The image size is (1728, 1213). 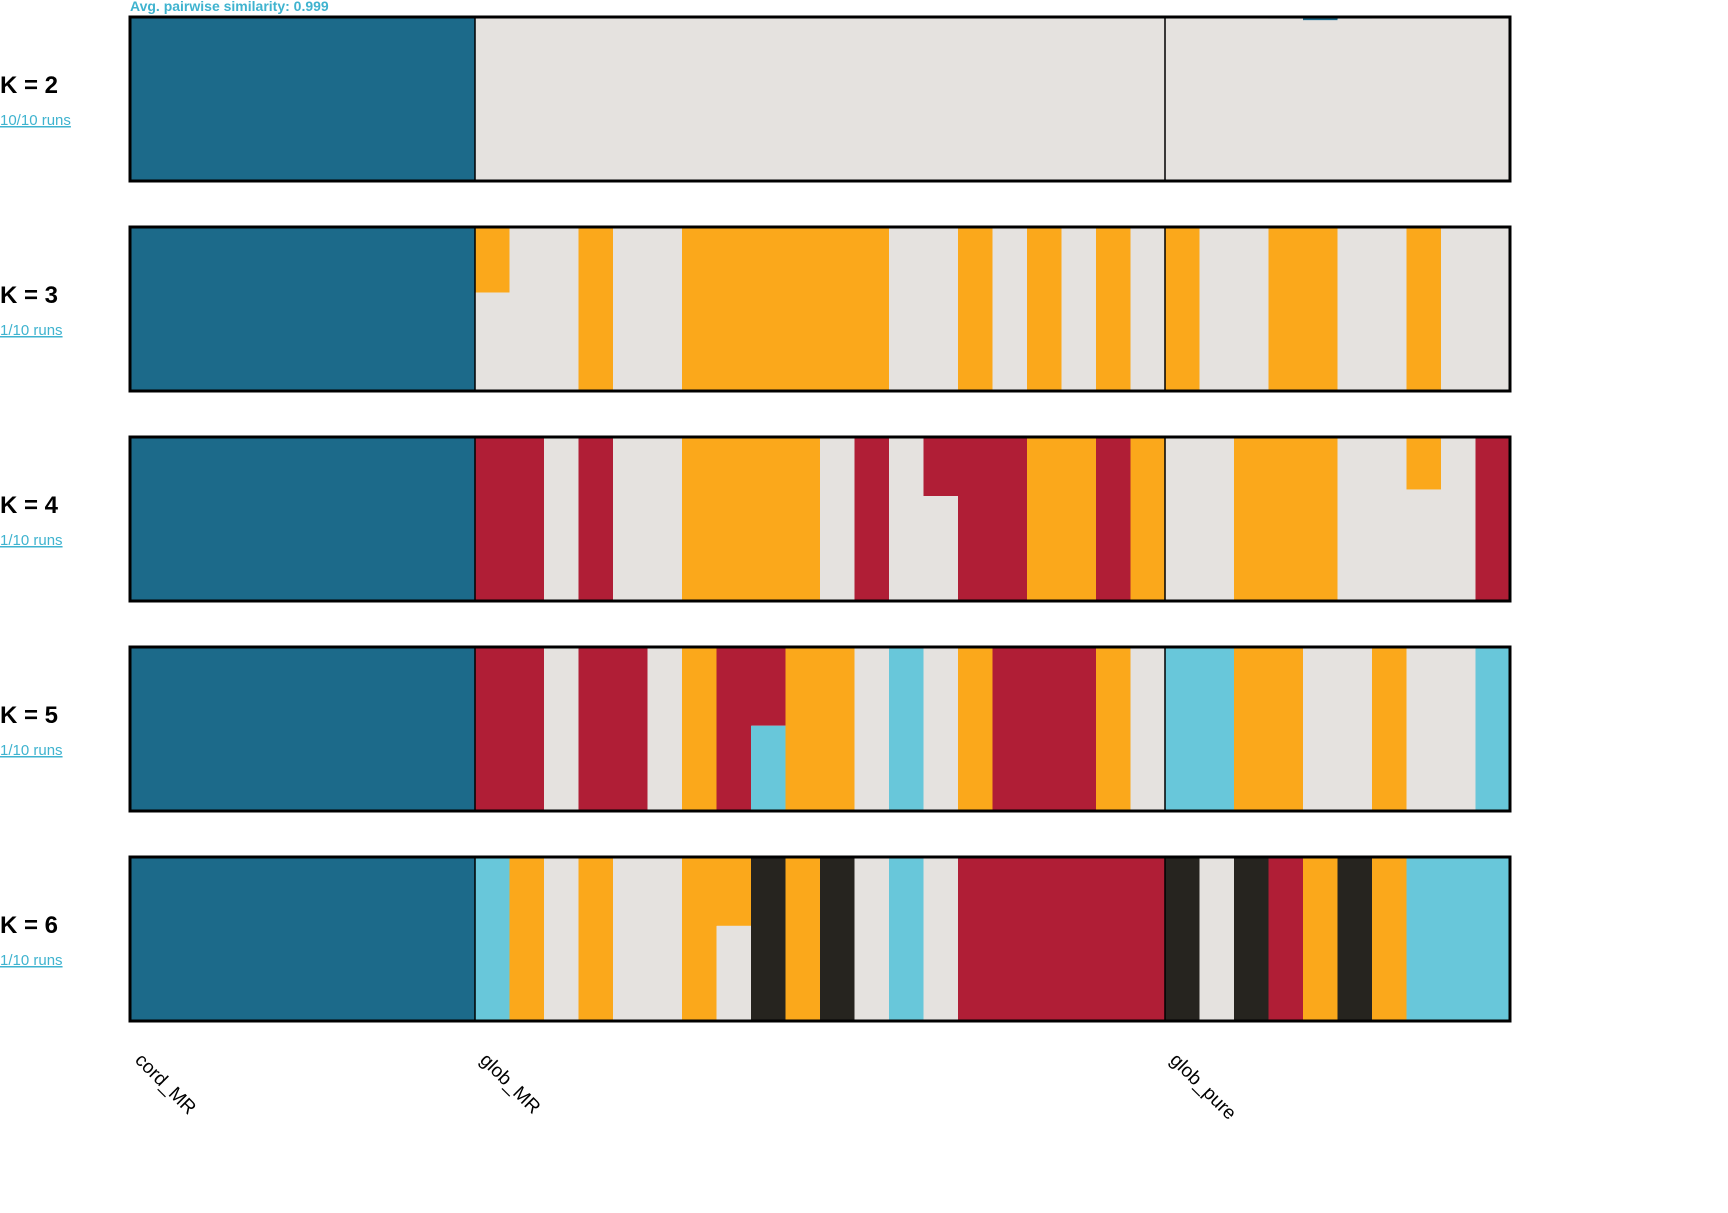 What do you see at coordinates (35, 120) in the screenshot?
I see `runs-link: 10/10 runs` at bounding box center [35, 120].